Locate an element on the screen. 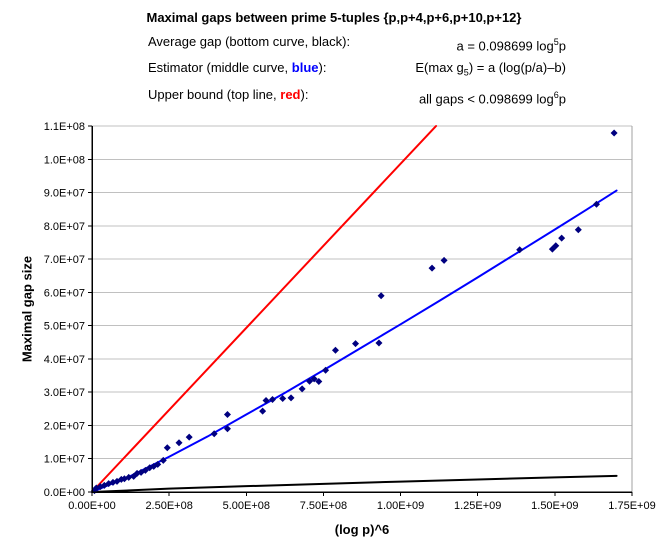 The height and width of the screenshot is (554, 668). x-tick-label: 1.50E+09 is located at coordinates (554, 506).